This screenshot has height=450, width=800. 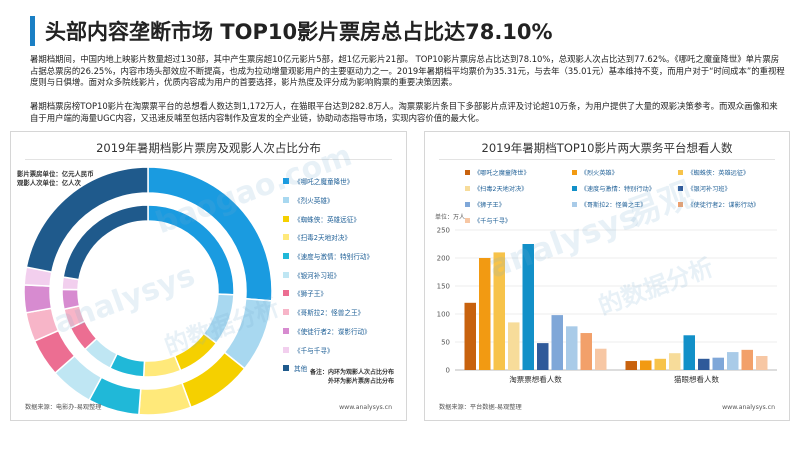 I want to click on legend-label: 《哥斯拉2：怪兽之王》, so click(x=329, y=313).